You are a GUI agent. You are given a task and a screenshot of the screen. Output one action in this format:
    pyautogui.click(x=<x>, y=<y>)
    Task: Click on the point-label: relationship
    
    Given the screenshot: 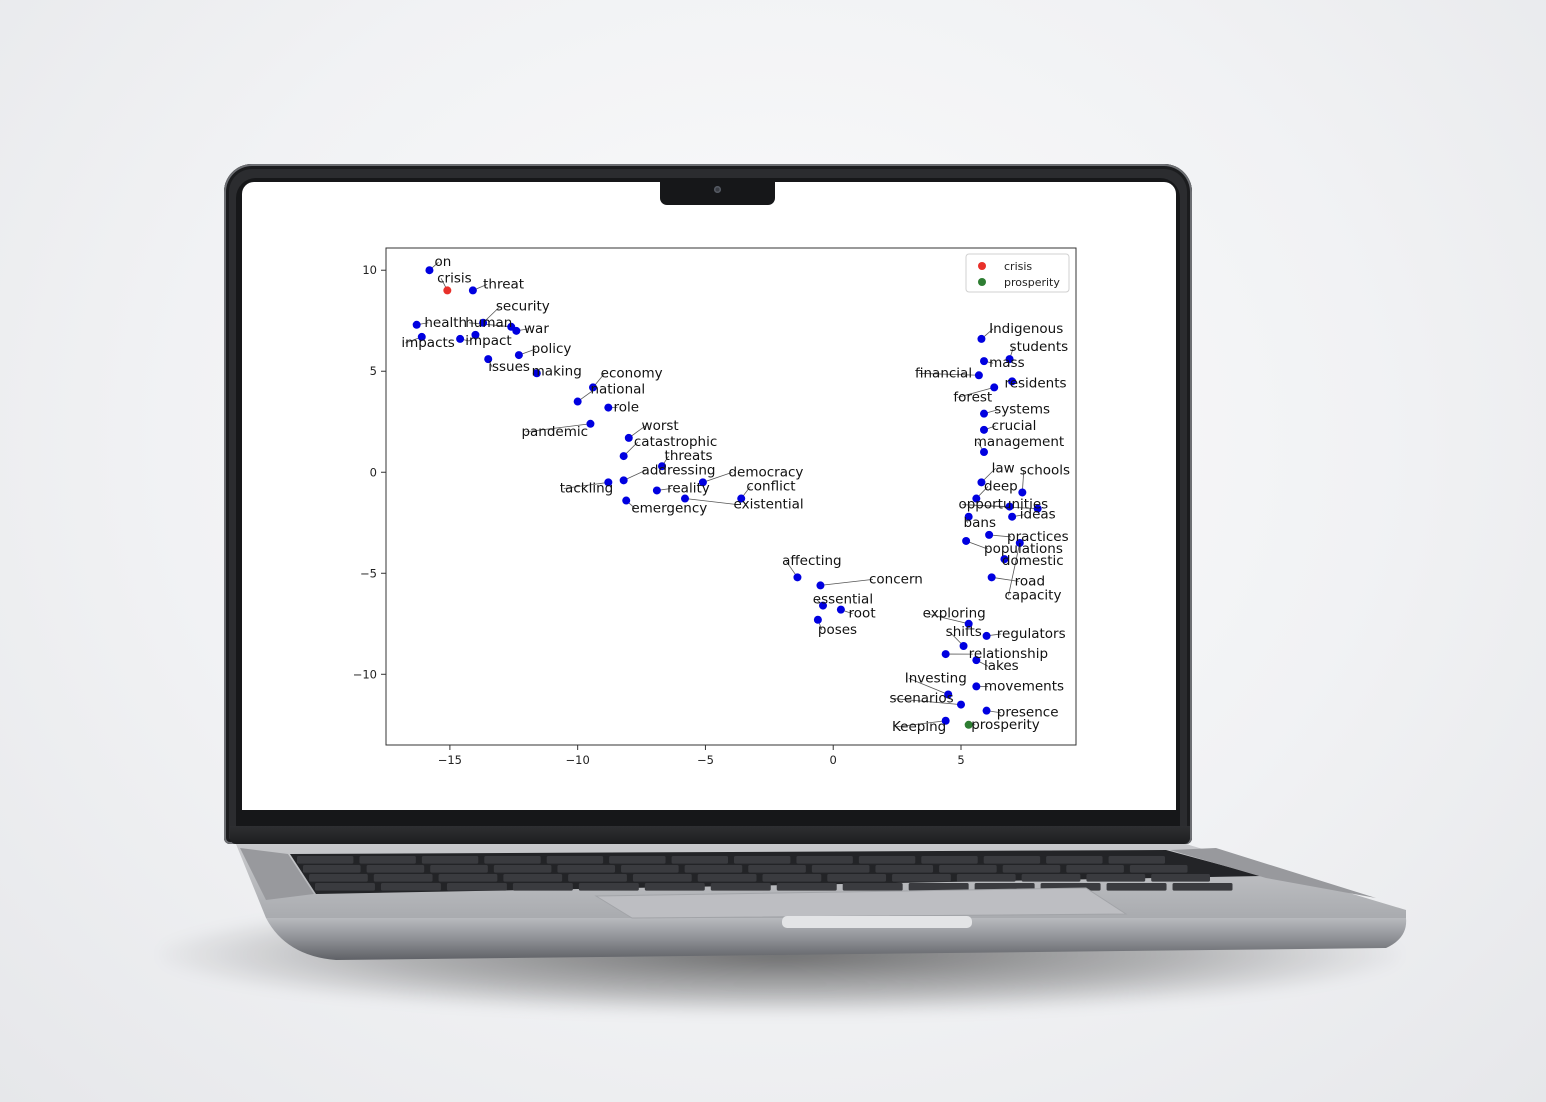 What is the action you would take?
    pyautogui.click(x=1008, y=654)
    